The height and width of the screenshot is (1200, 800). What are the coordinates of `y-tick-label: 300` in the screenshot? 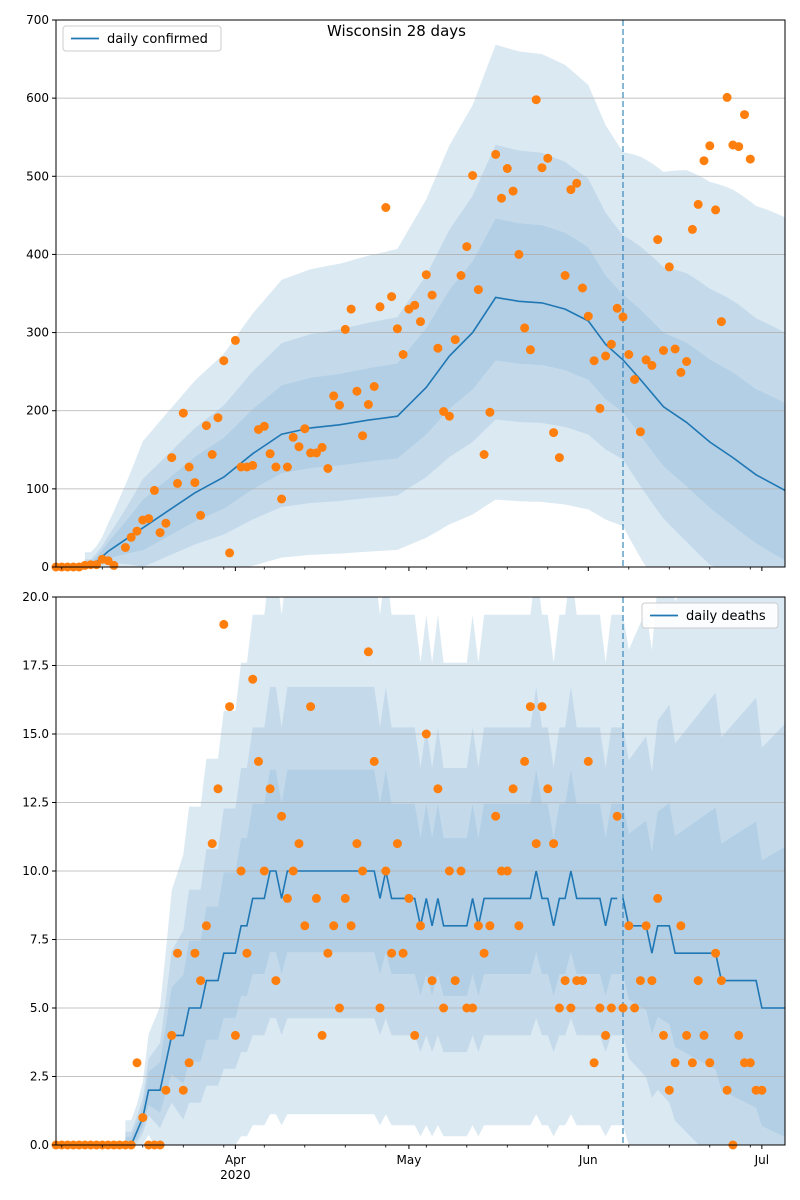 It's located at (37, 333).